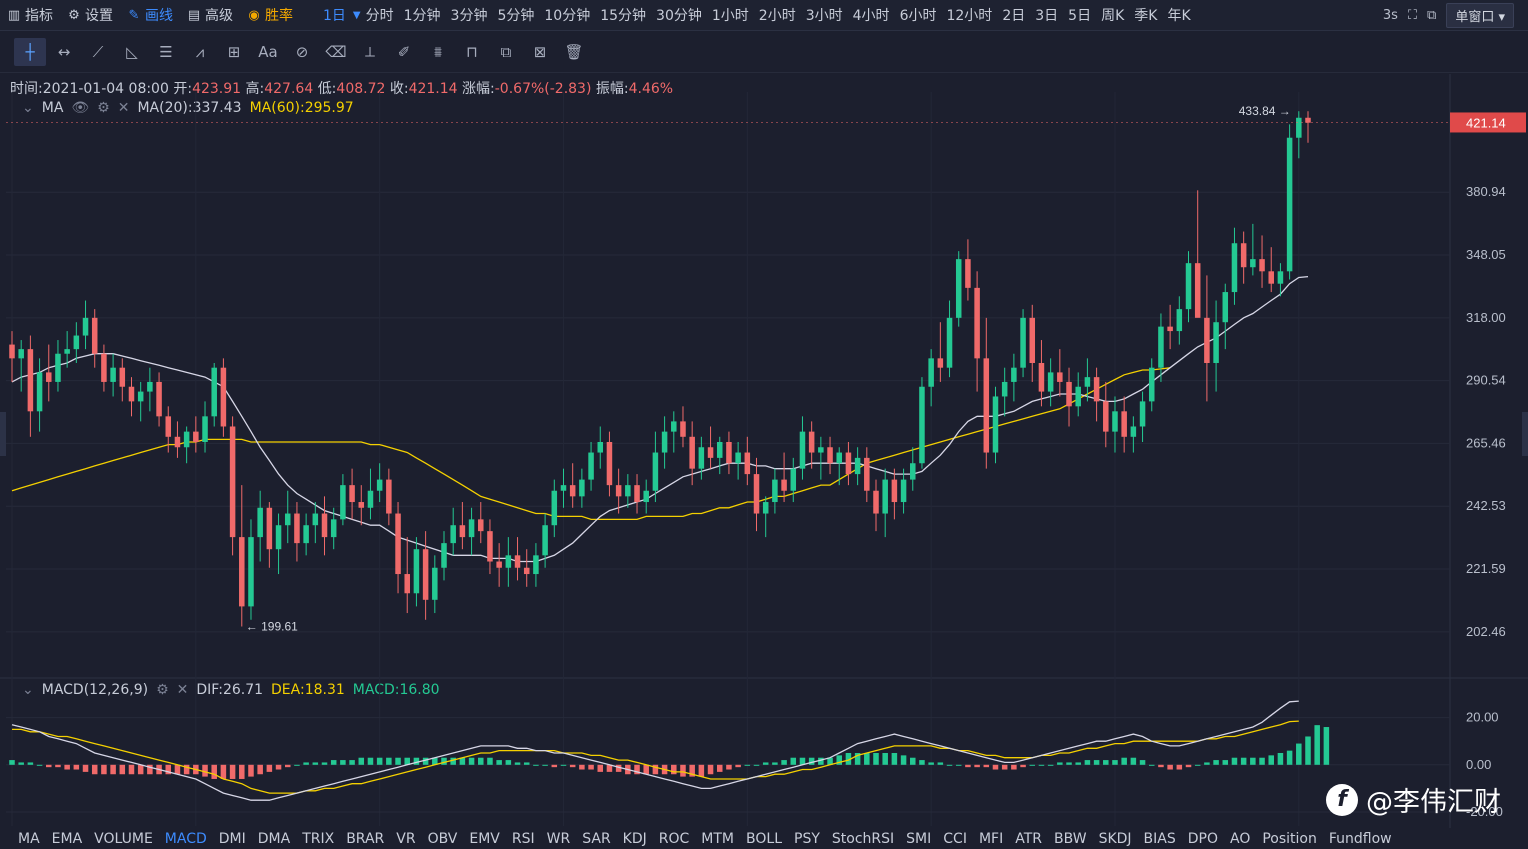 The width and height of the screenshot is (1528, 849). Describe the element at coordinates (1240, 838) in the screenshot. I see `indicator-tab: AO` at that location.